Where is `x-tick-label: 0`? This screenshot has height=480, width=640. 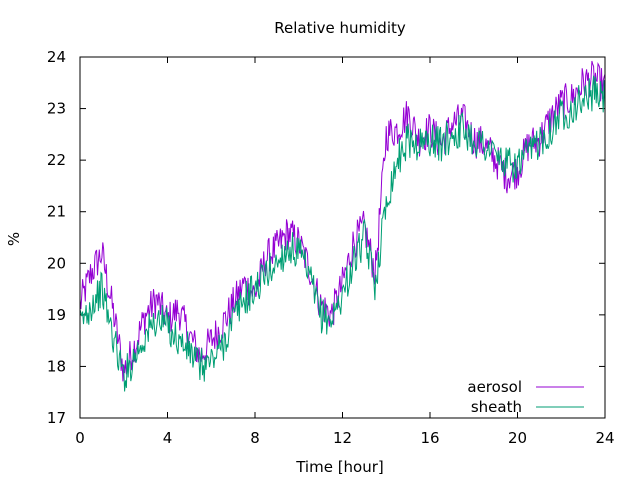 x-tick-label: 0 is located at coordinates (80, 438).